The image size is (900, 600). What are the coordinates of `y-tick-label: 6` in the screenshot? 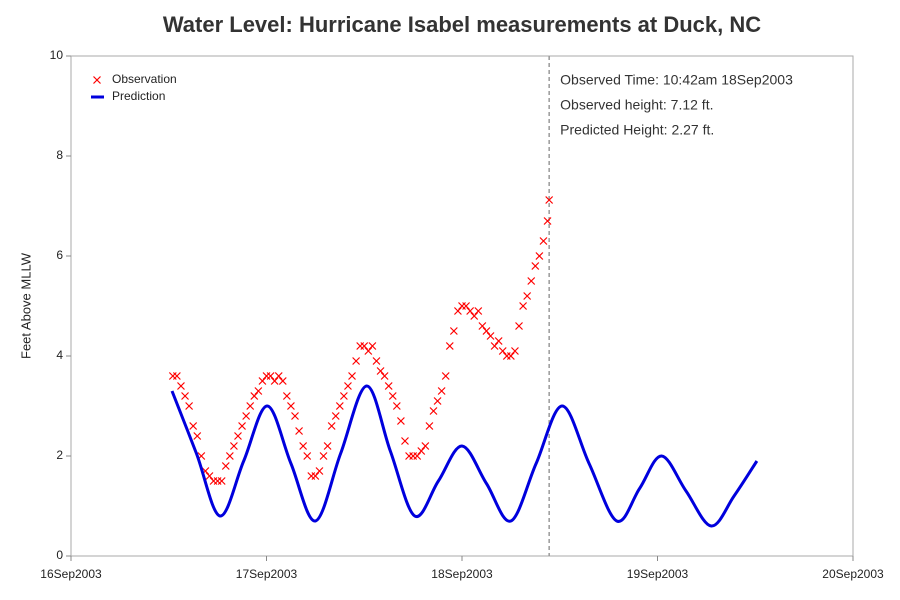 It's located at (59, 255).